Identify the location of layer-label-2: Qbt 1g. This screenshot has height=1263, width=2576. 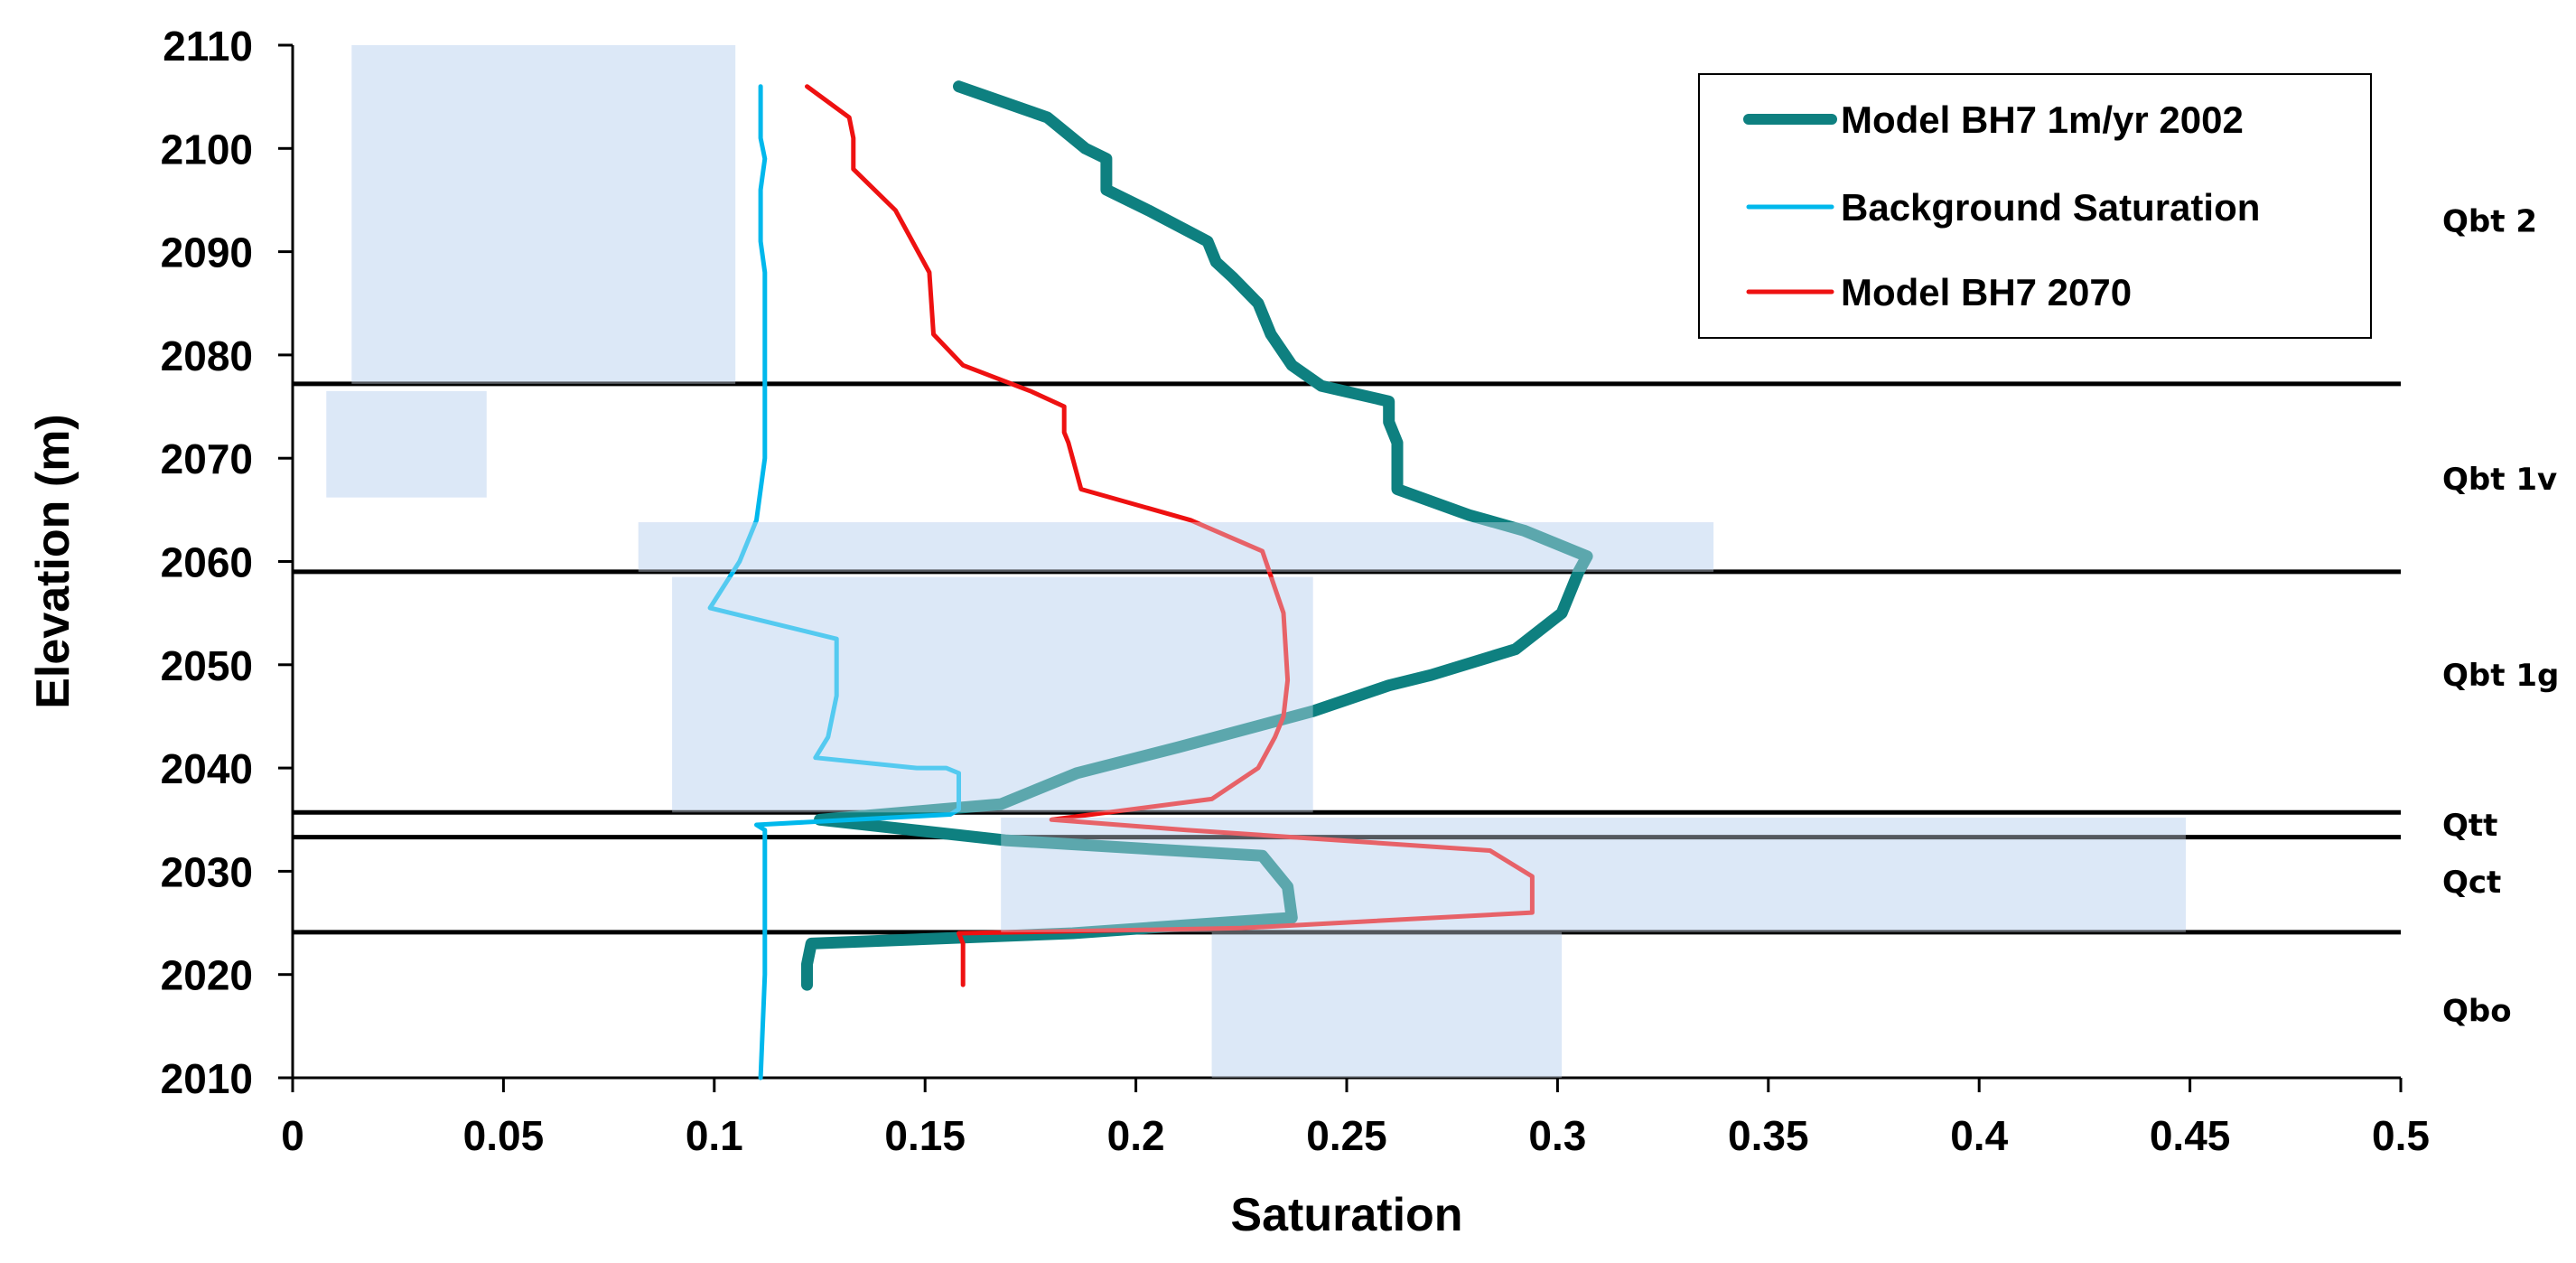
(2500, 676).